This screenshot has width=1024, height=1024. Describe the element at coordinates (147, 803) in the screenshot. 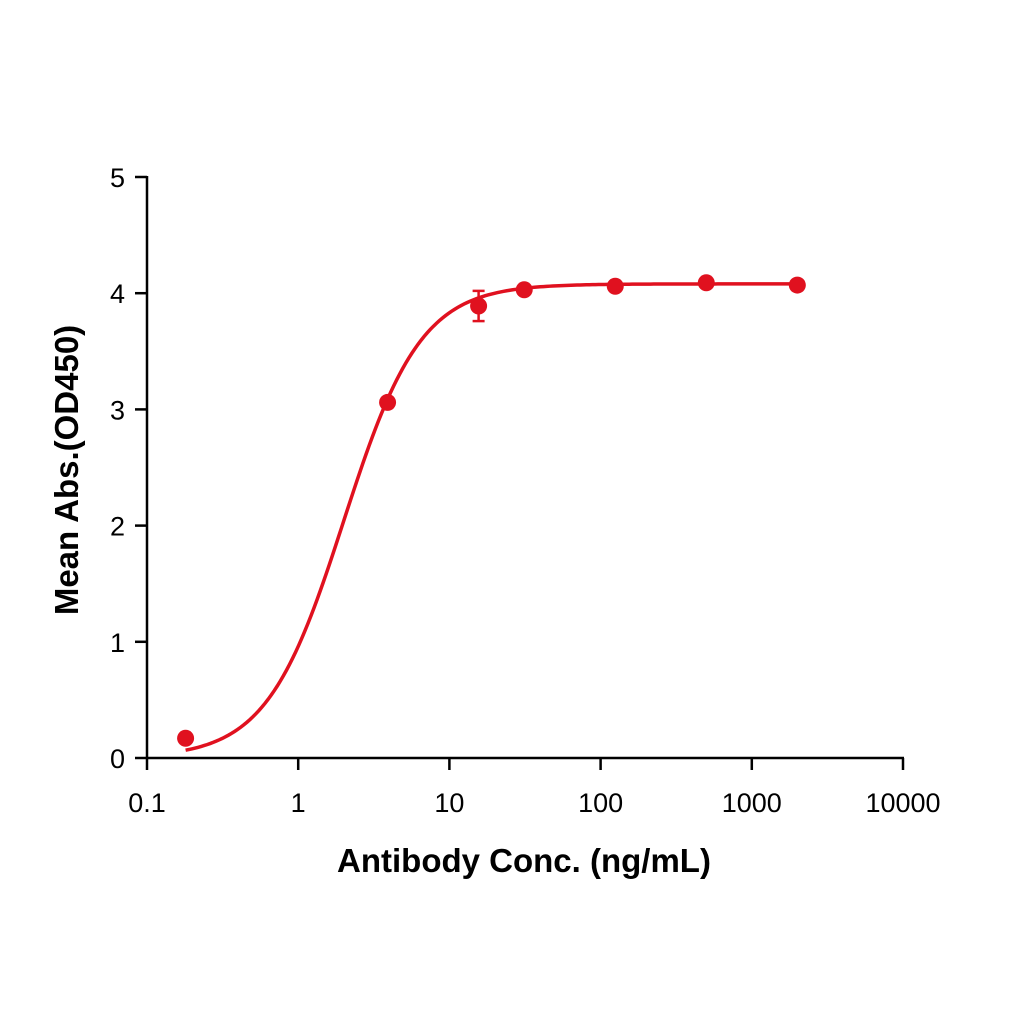

I see `x-tick-label: 0.1` at that location.